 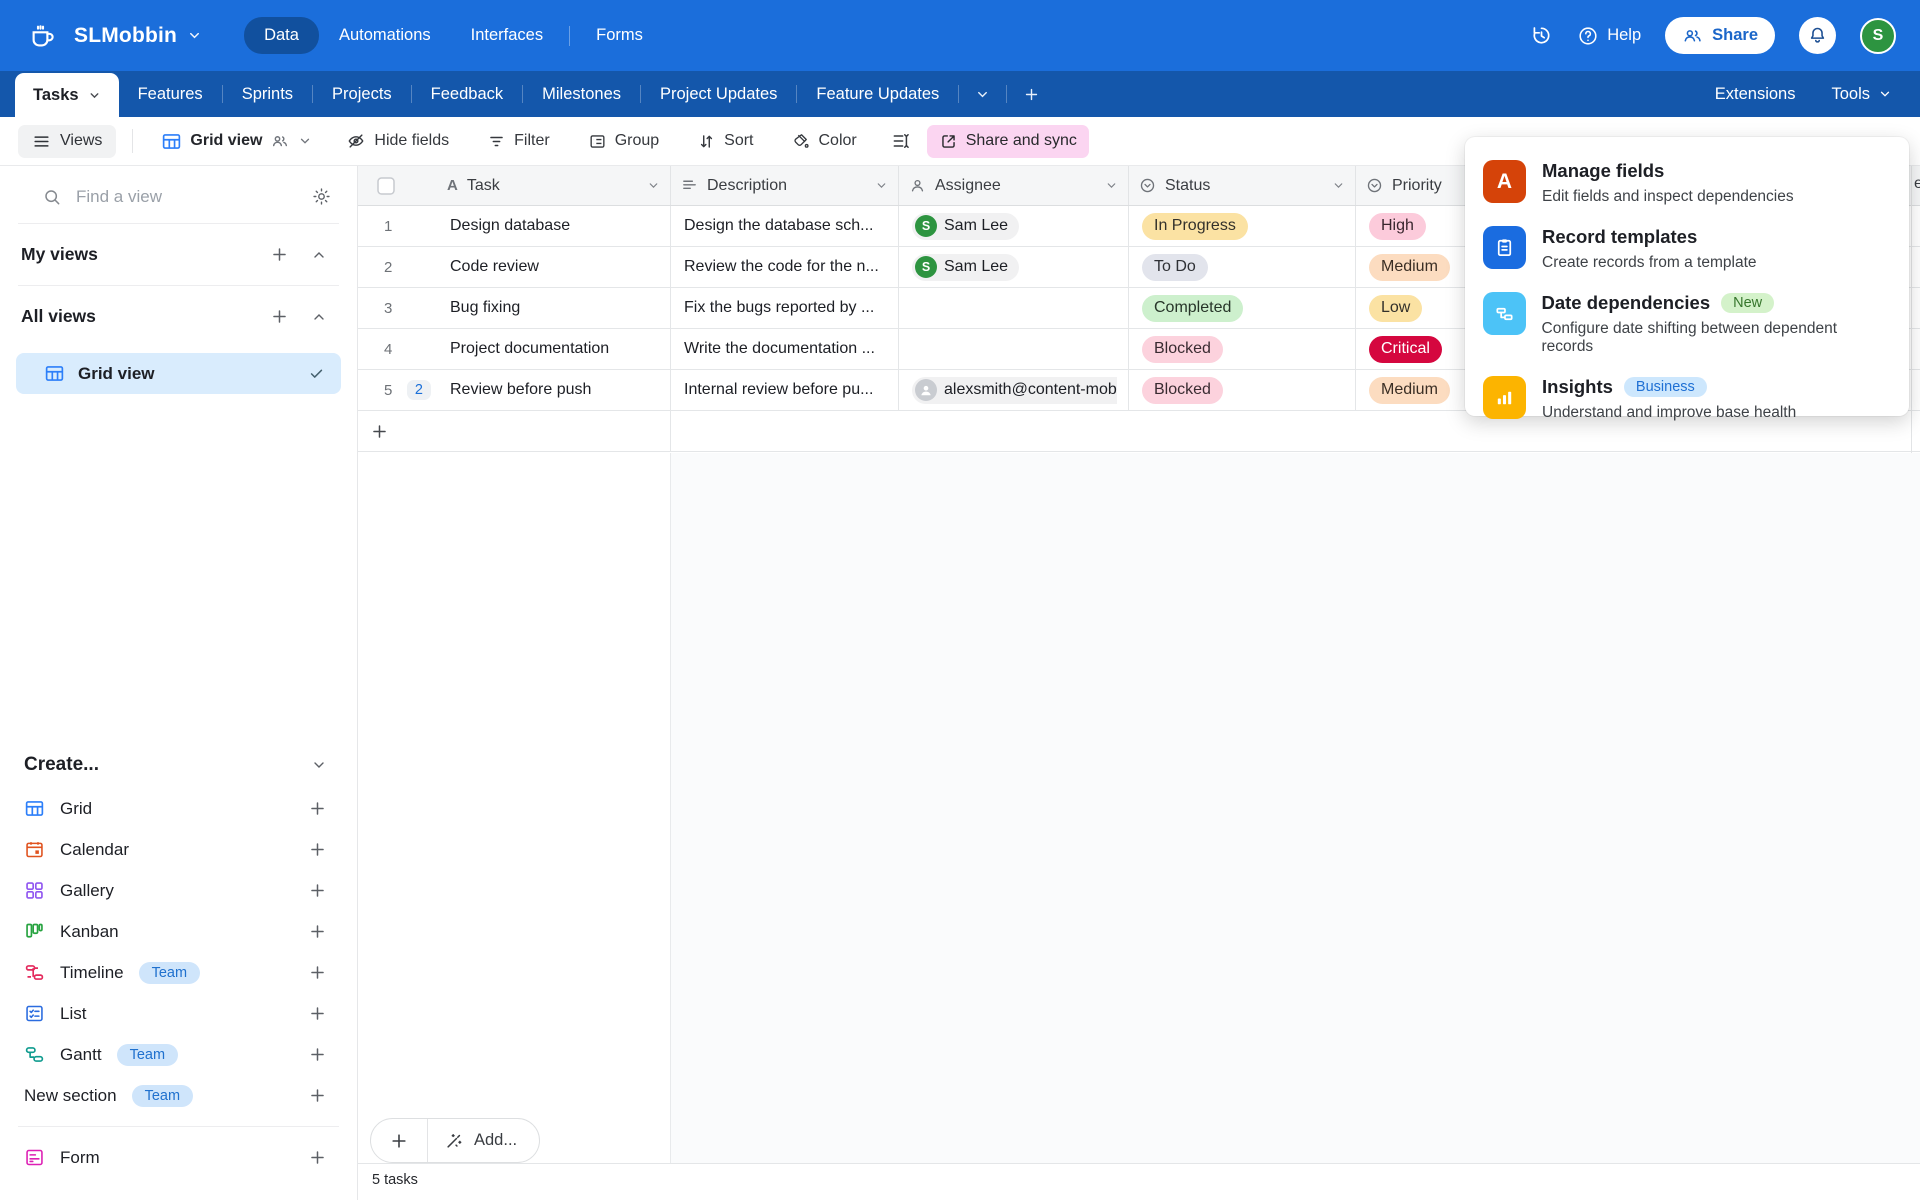 I want to click on extensions-button: Extensions, so click(x=1755, y=93).